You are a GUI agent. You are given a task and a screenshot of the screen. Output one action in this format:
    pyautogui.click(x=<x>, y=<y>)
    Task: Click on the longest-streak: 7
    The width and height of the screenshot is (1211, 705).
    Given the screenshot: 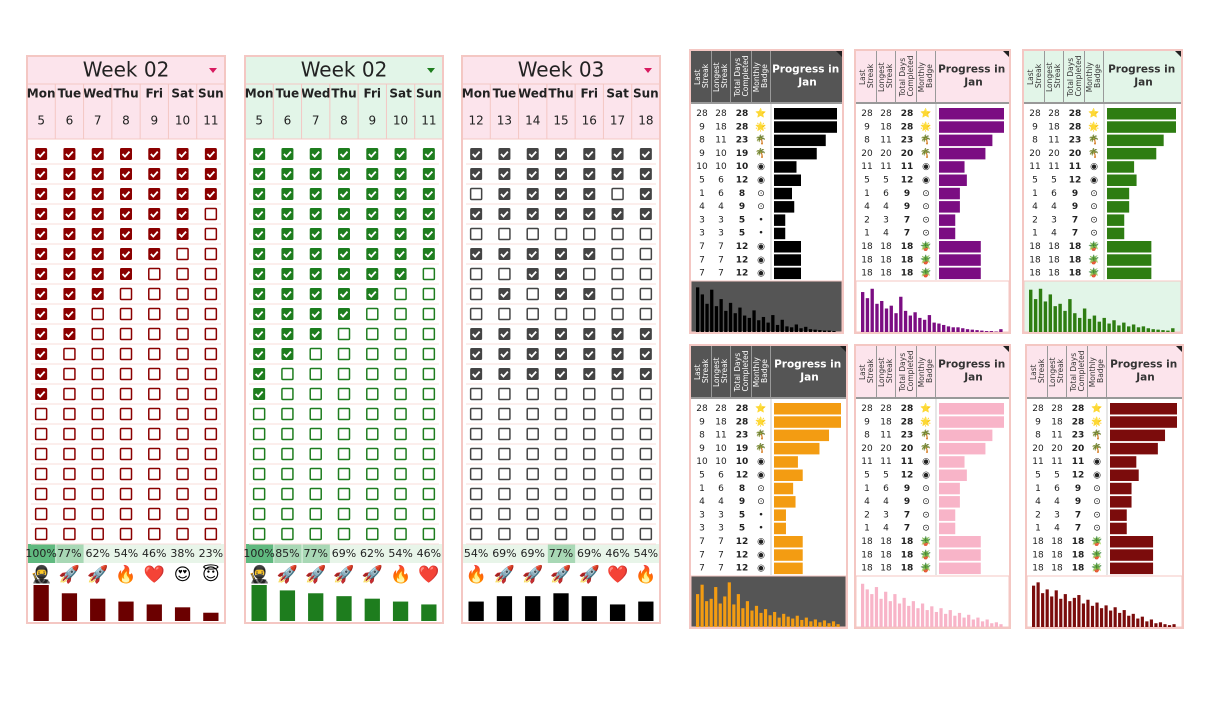 What is the action you would take?
    pyautogui.click(x=721, y=274)
    